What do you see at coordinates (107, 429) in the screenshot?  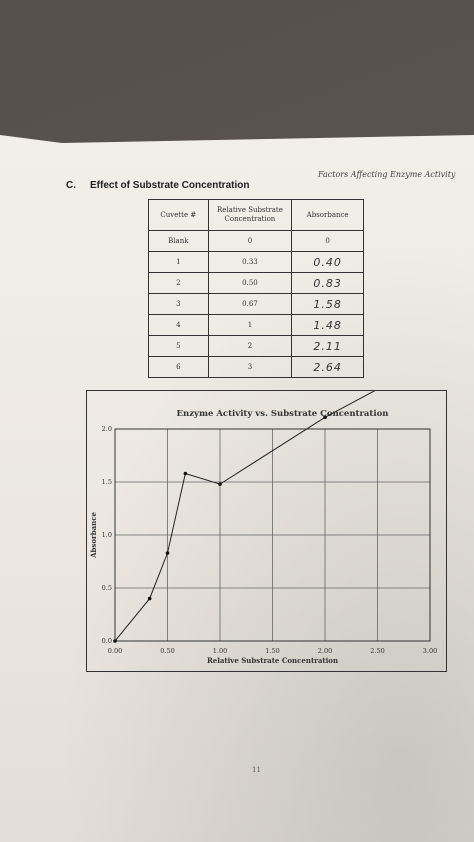 I see `y-tick-label: 2.0` at bounding box center [107, 429].